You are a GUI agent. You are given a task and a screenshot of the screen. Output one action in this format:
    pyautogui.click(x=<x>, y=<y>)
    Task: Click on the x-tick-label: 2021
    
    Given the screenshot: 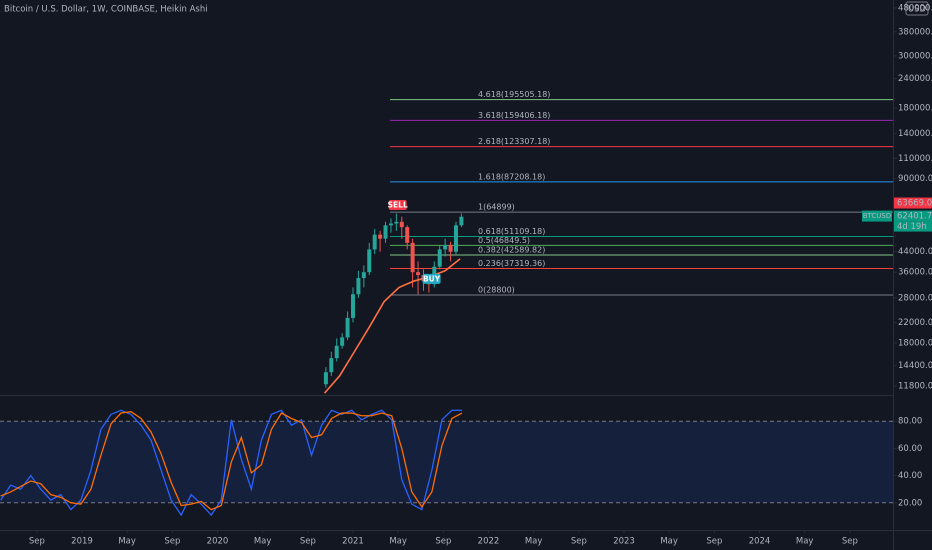 What is the action you would take?
    pyautogui.click(x=353, y=542)
    